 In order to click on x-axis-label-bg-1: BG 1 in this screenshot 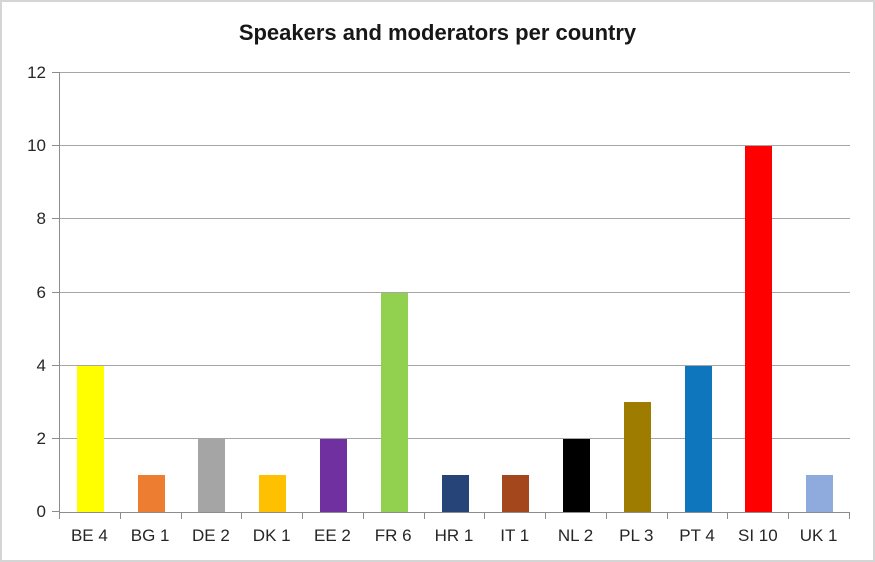, I will do `click(150, 535)`.